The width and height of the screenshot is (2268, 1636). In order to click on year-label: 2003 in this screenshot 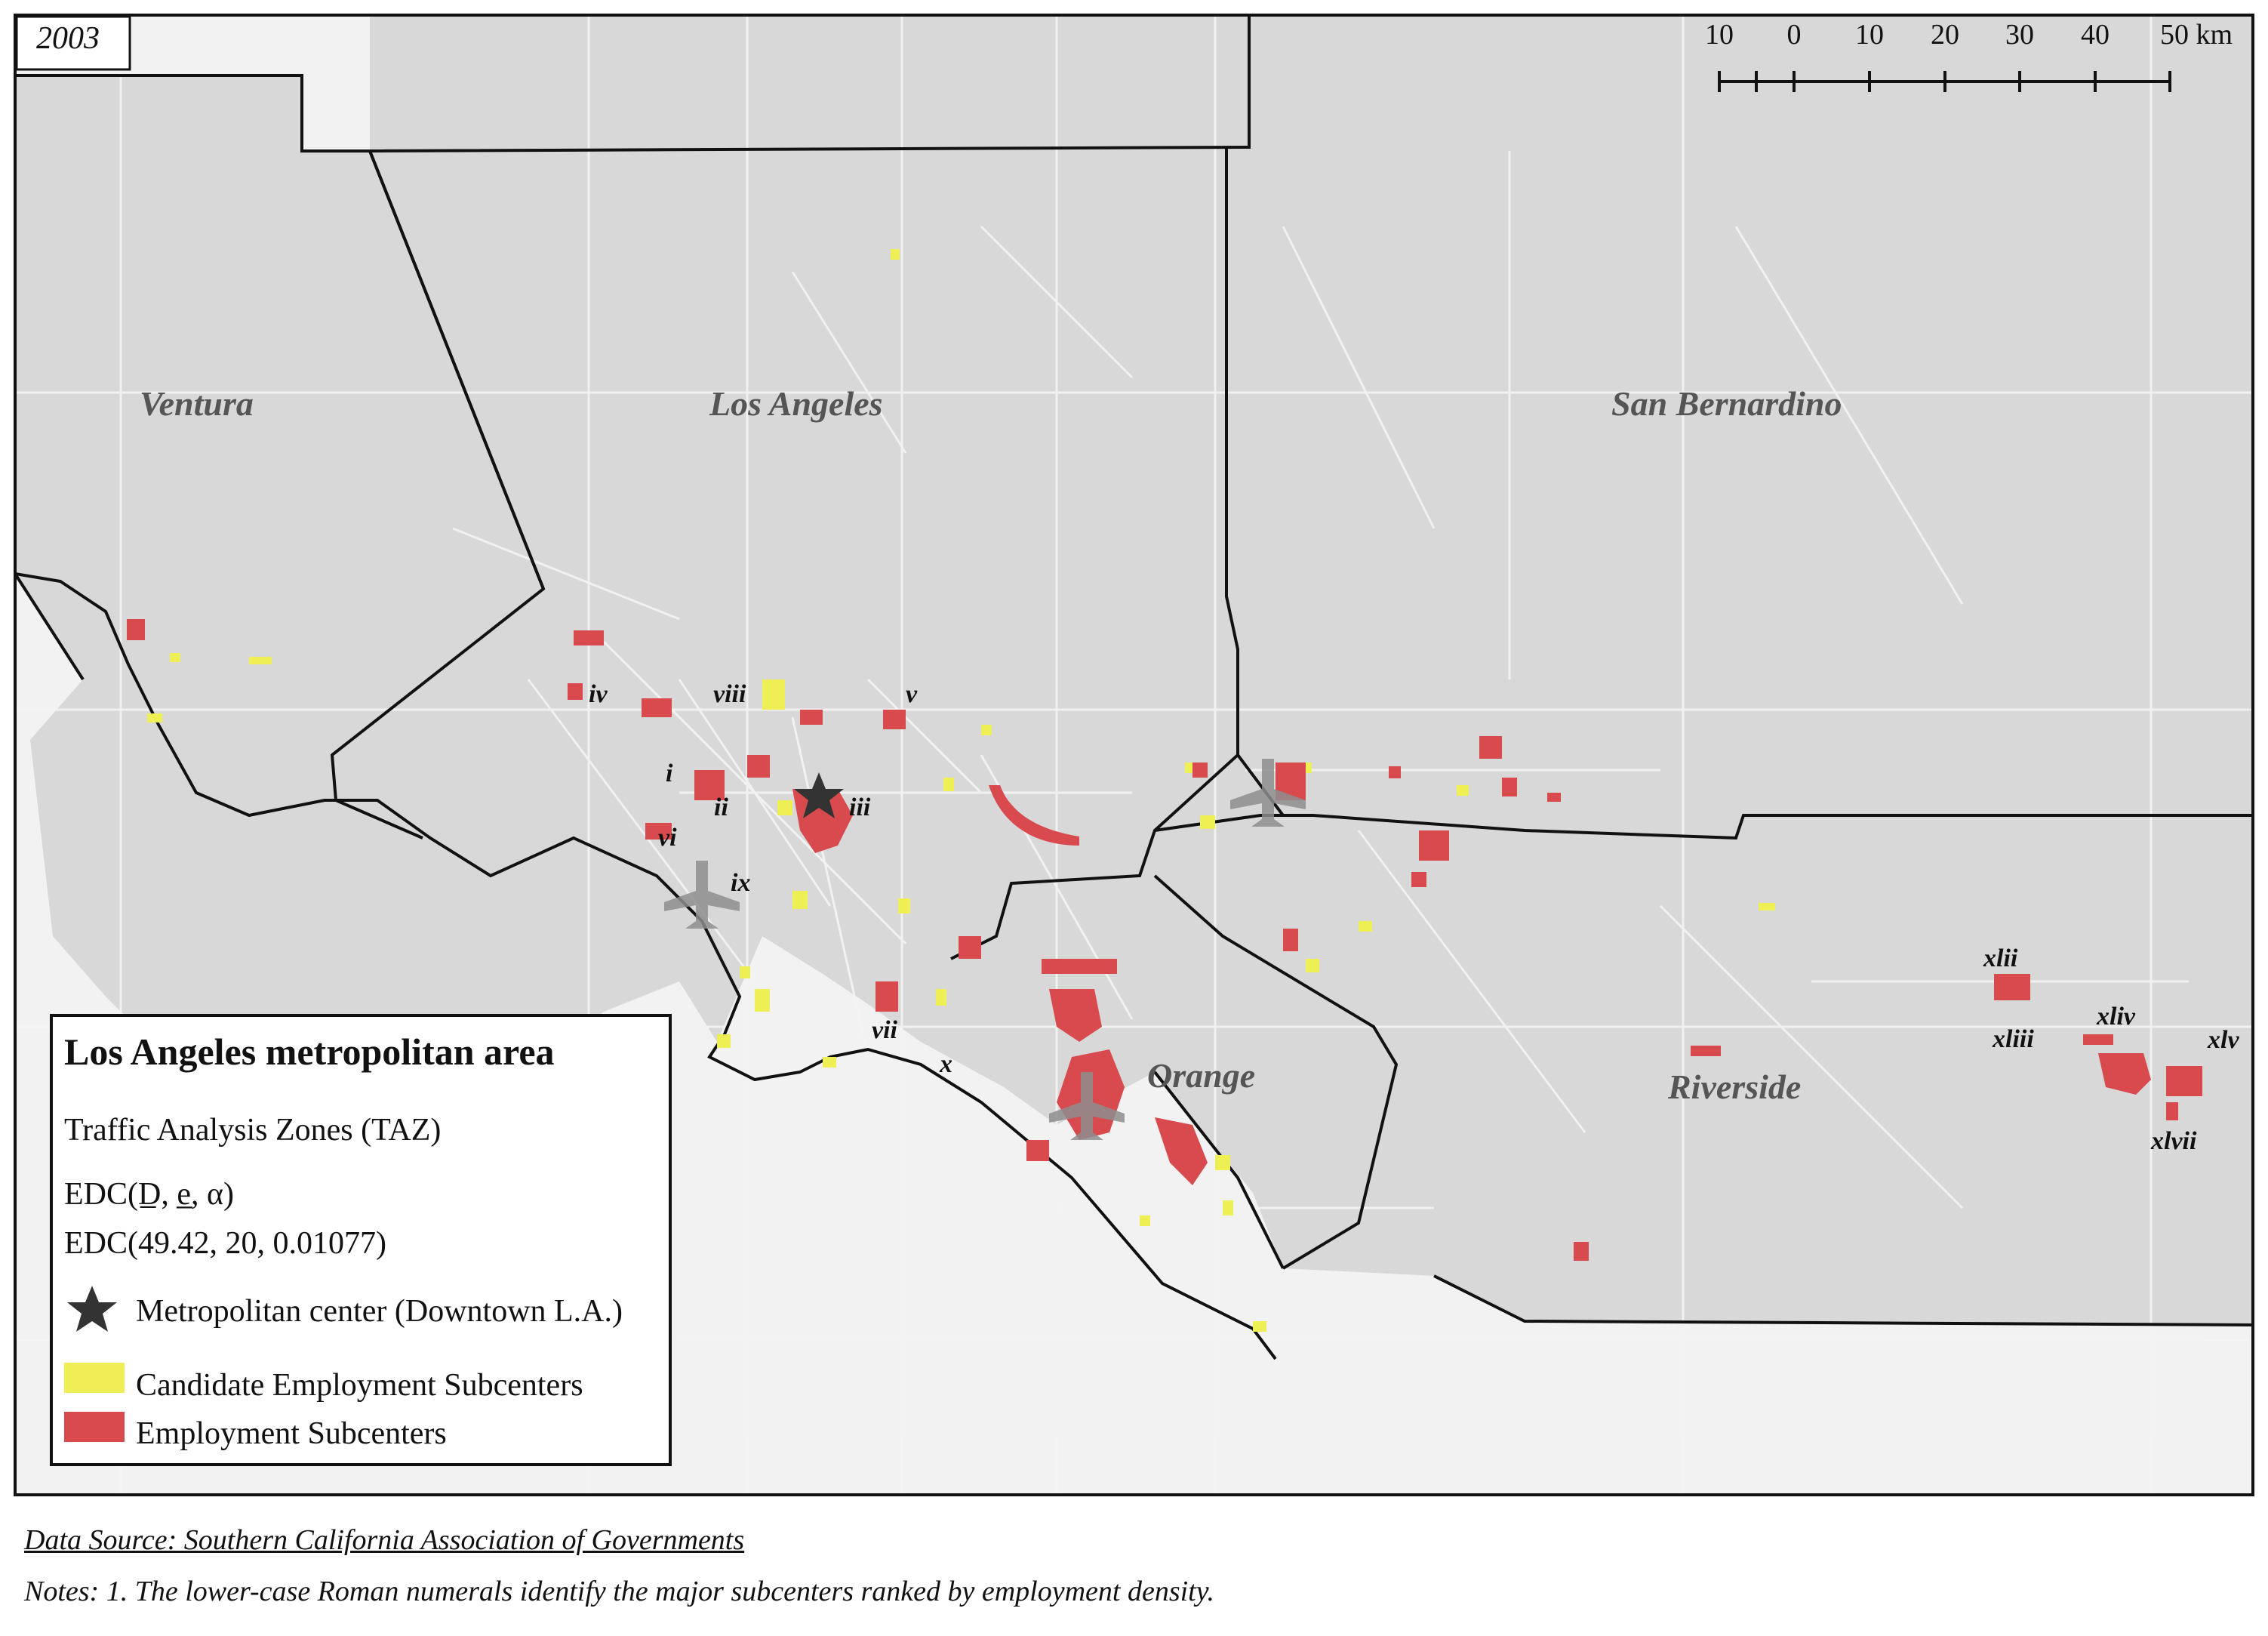, I will do `click(68, 38)`.